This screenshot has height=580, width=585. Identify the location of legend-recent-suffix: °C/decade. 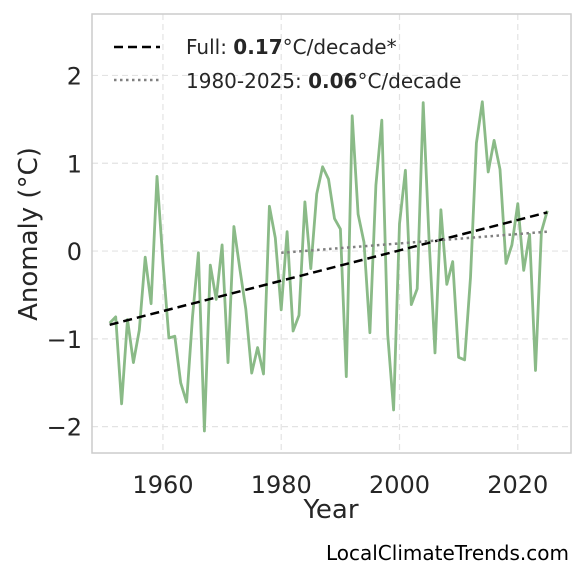
(409, 81).